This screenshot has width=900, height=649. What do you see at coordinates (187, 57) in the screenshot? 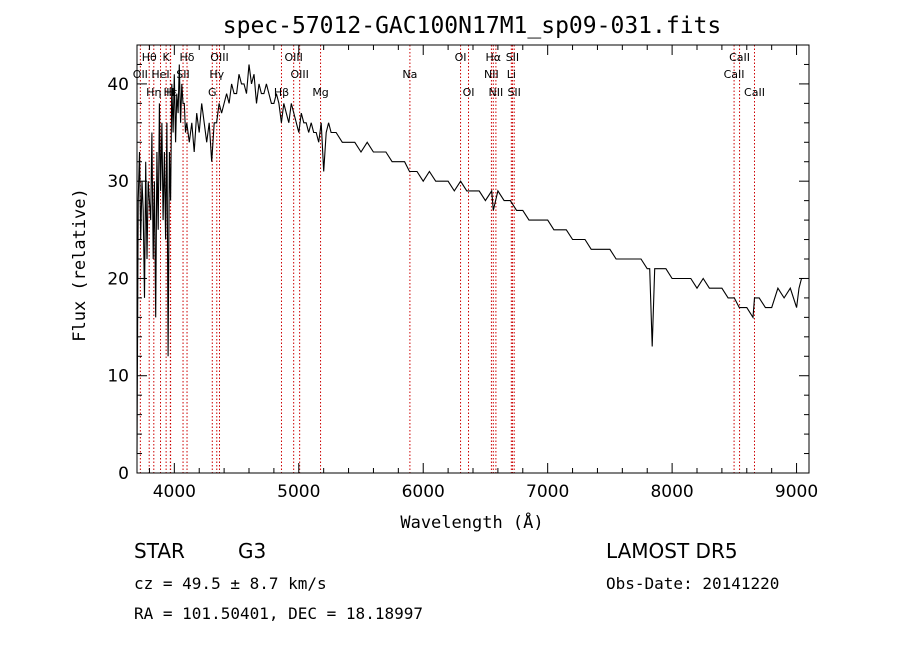
I see `spectral-line-label: Hδ` at bounding box center [187, 57].